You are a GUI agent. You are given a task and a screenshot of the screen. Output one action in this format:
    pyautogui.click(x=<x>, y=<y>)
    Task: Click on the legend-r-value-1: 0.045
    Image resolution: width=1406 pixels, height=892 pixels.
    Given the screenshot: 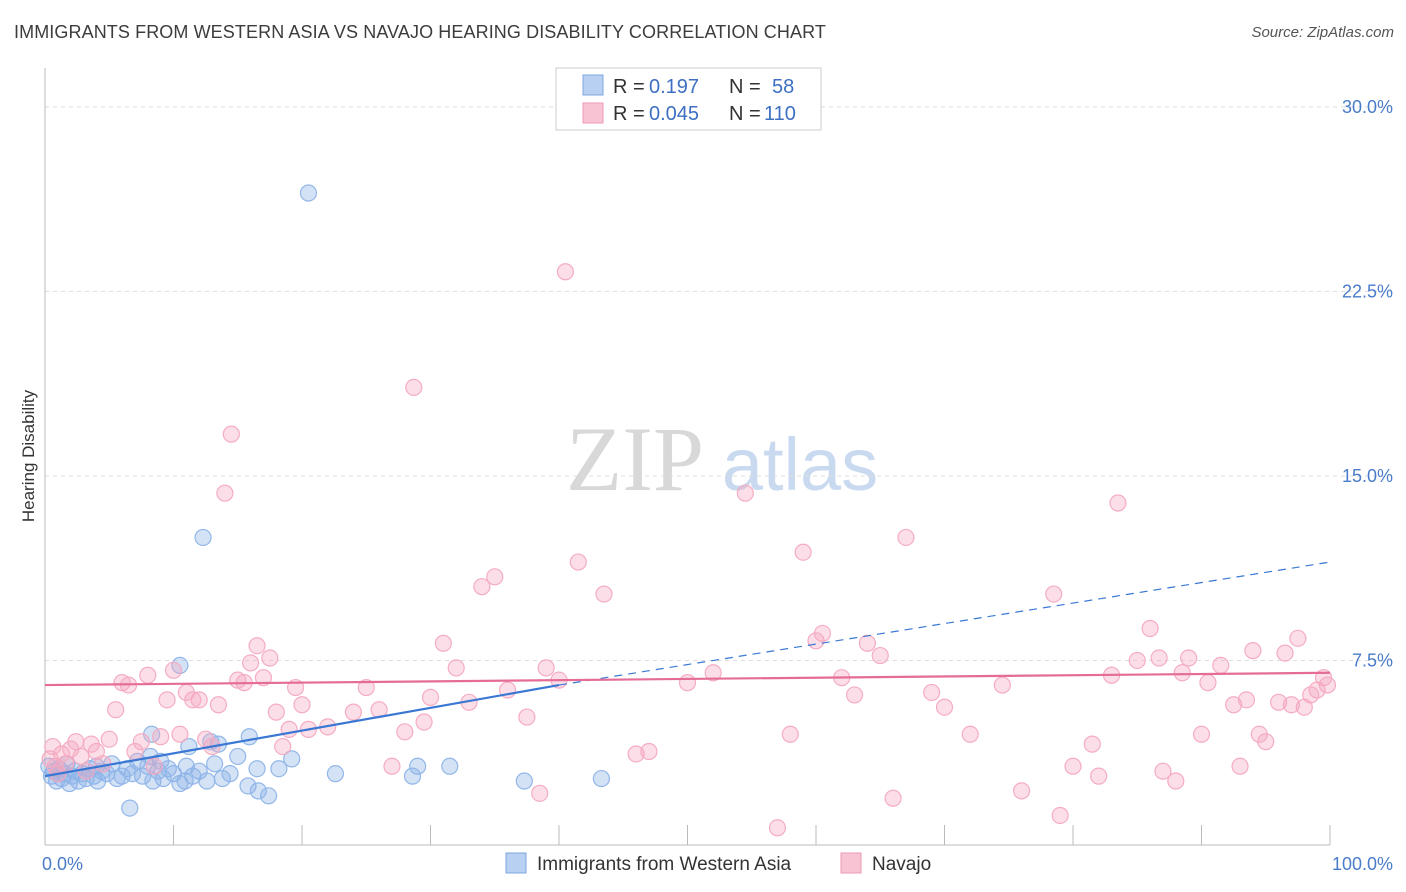 What is the action you would take?
    pyautogui.click(x=674, y=114)
    